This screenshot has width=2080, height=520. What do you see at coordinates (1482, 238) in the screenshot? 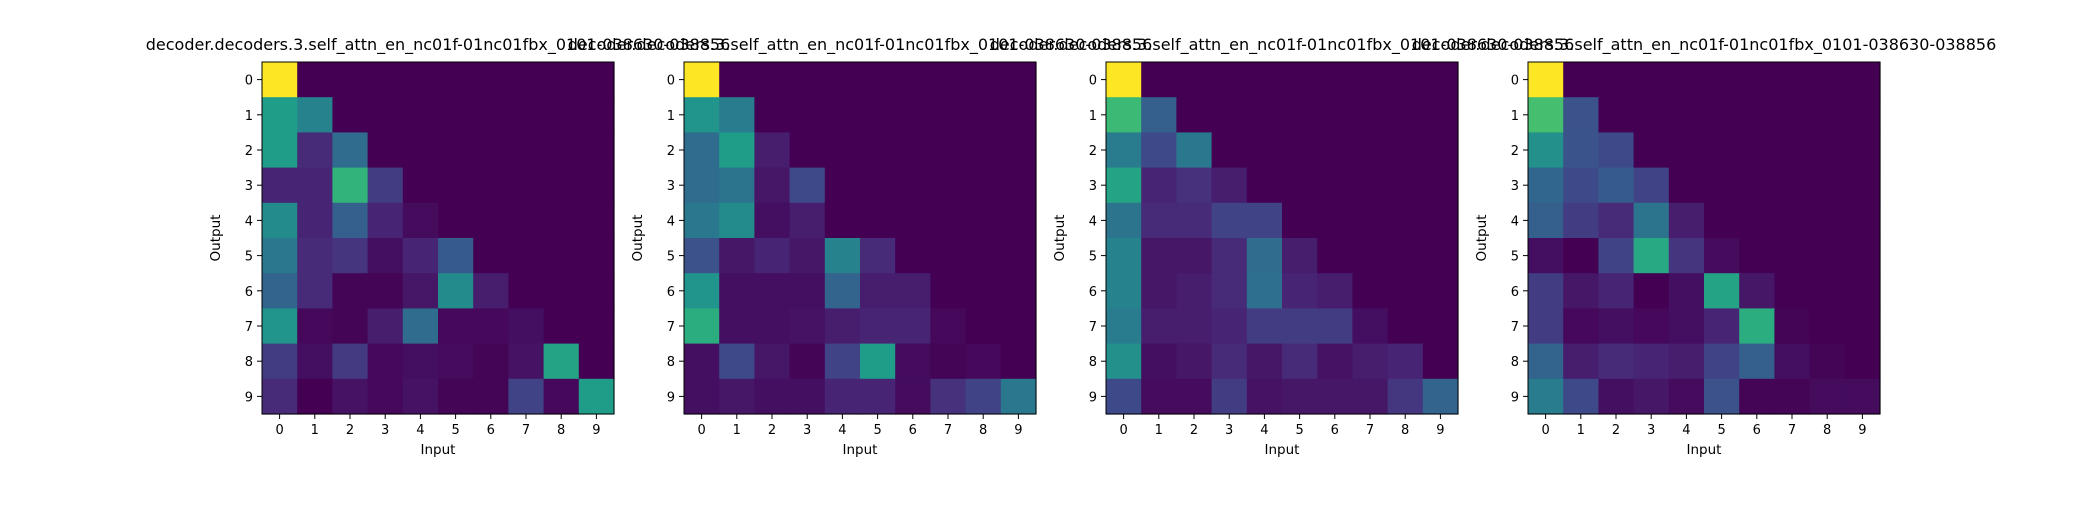
I see `y-axis-label: Output` at bounding box center [1482, 238].